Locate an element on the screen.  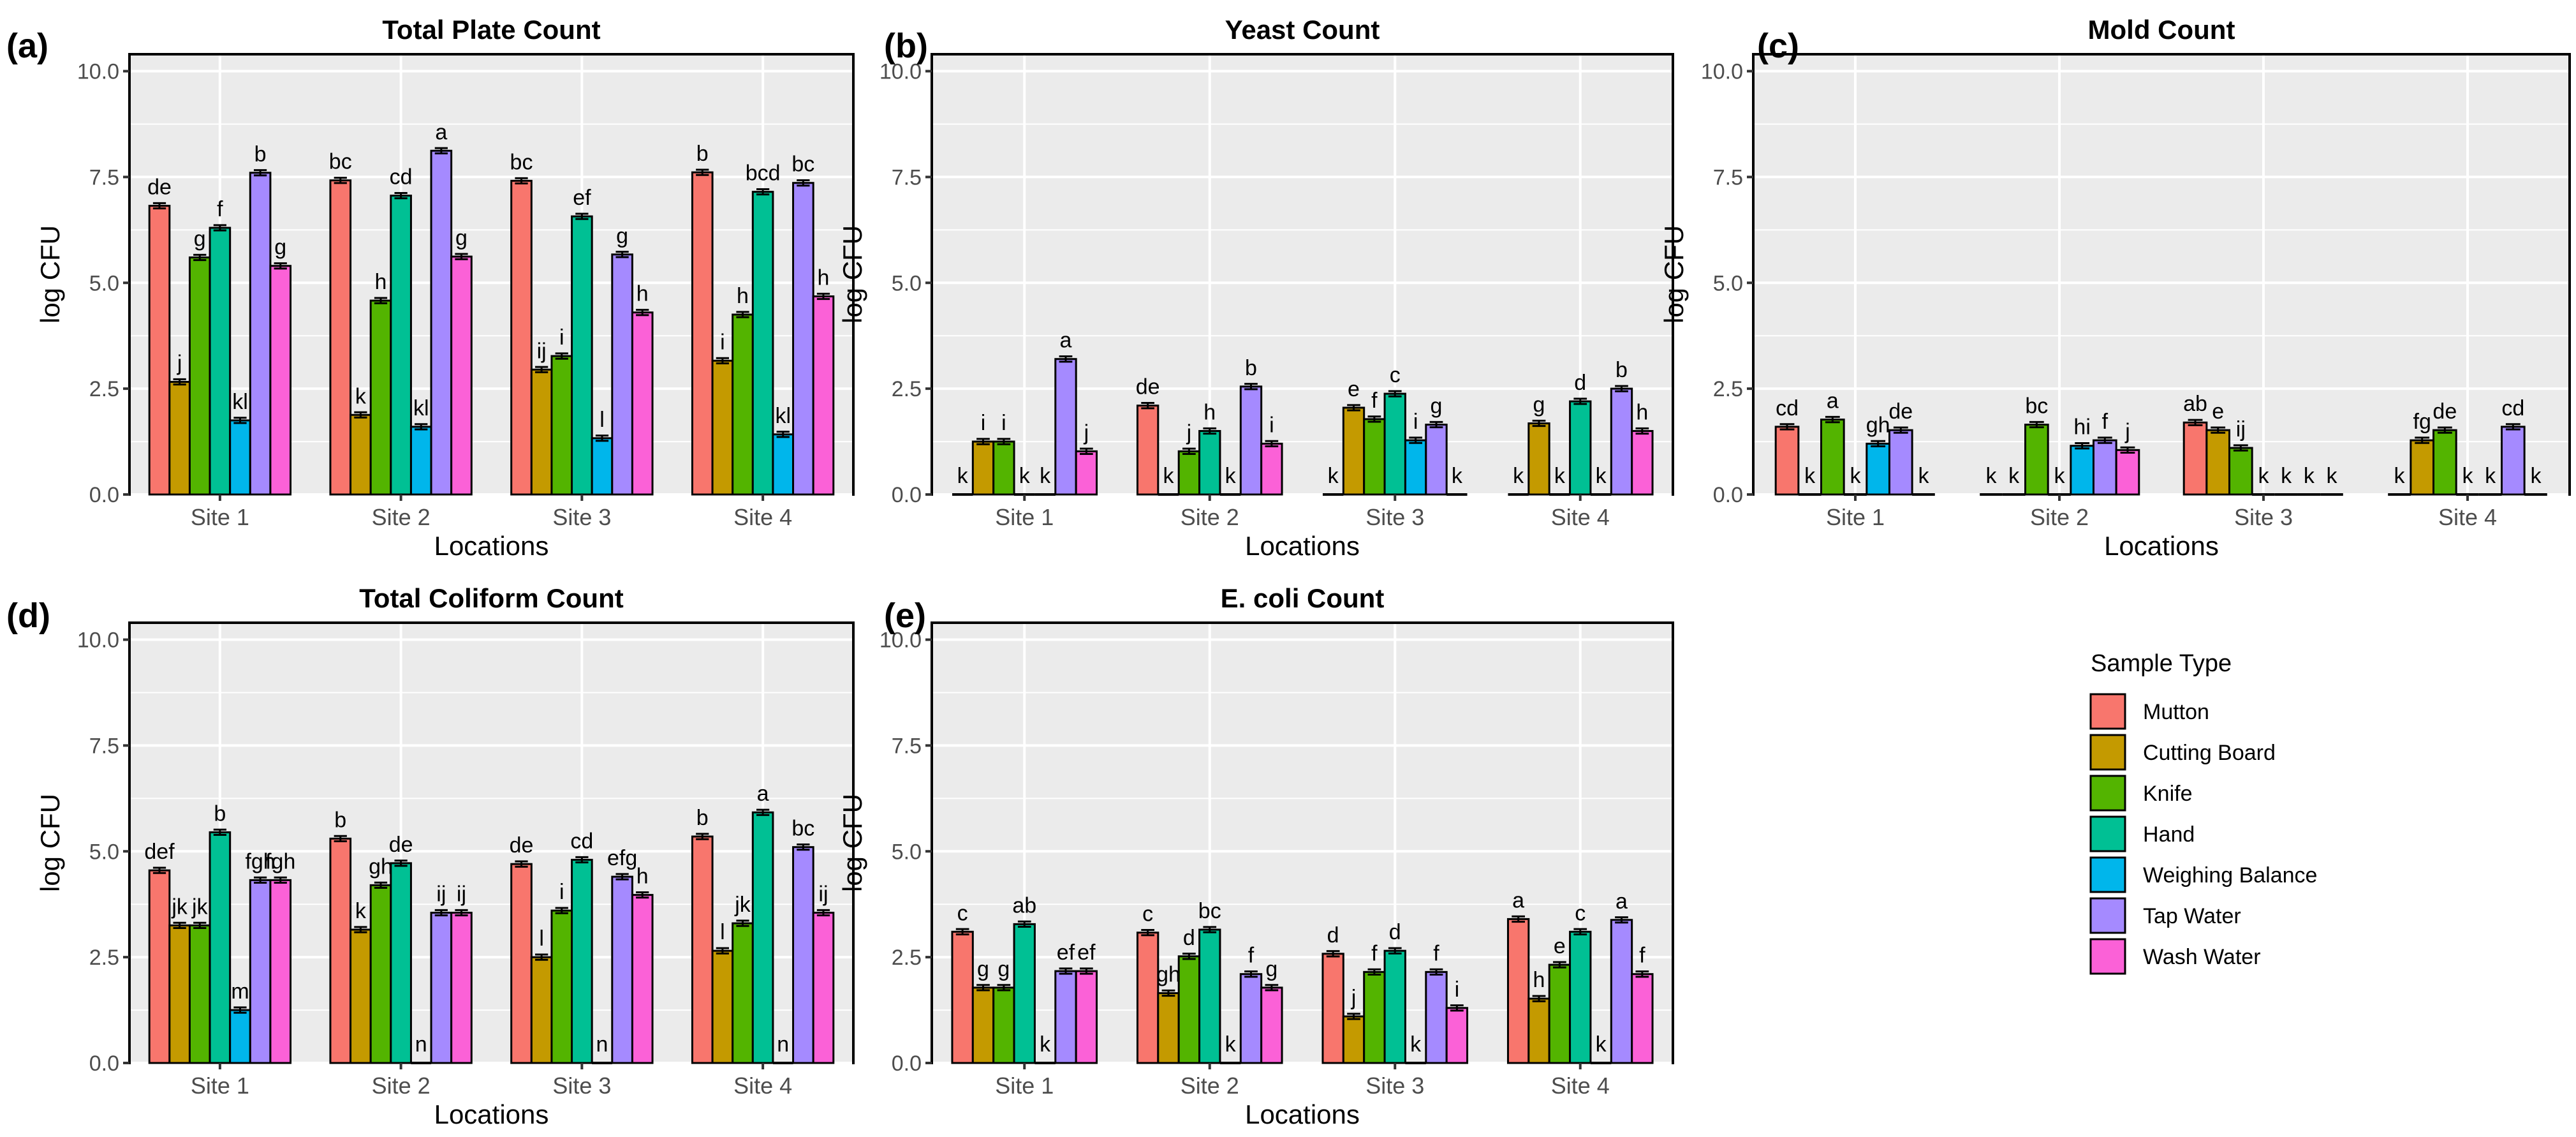
significance-letter: g is located at coordinates (1539, 405).